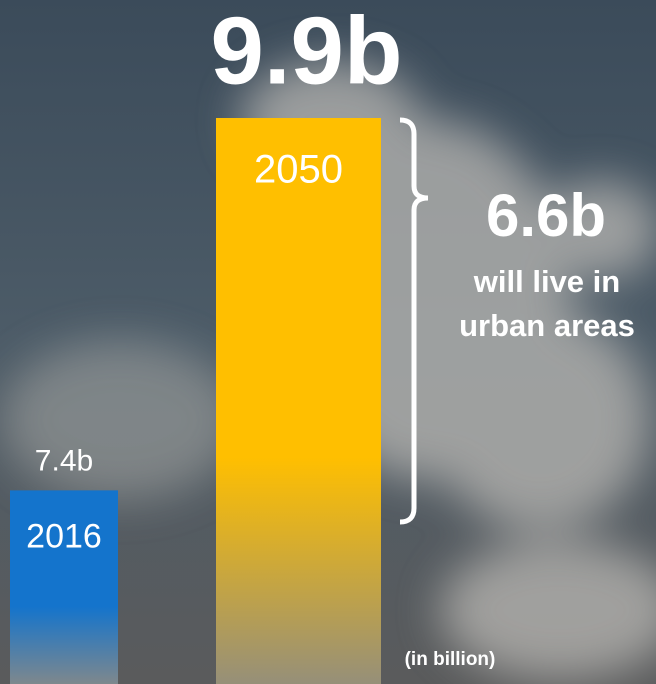 The image size is (656, 684). I want to click on annotation-text: urban areas, so click(547, 325).